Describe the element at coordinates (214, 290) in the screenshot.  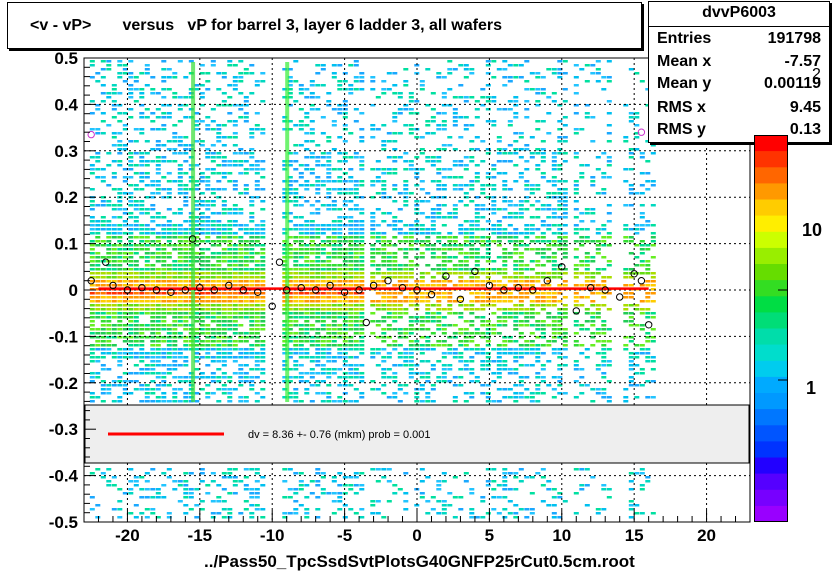
I see `profile-point` at that location.